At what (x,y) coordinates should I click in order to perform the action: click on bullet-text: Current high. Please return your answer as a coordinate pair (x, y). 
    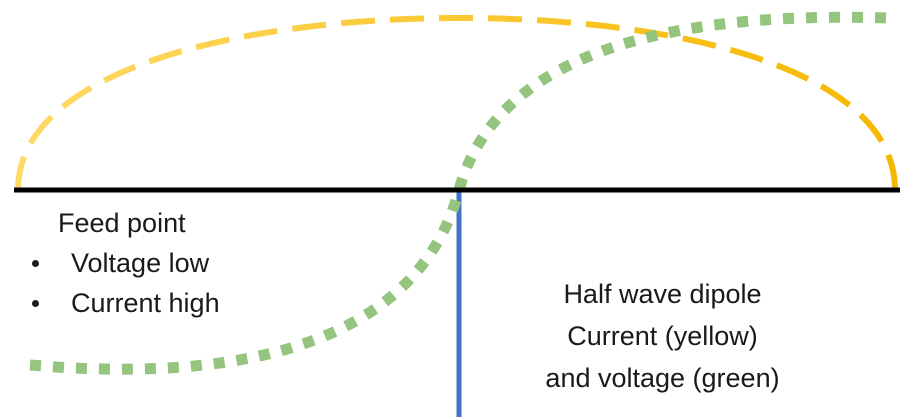
    Looking at the image, I should click on (145, 303).